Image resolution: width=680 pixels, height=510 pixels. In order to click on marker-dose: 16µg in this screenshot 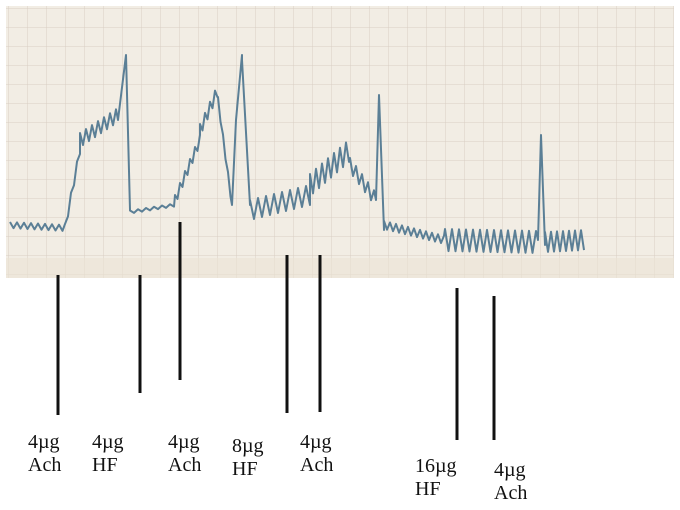, I will do `click(436, 466)`.